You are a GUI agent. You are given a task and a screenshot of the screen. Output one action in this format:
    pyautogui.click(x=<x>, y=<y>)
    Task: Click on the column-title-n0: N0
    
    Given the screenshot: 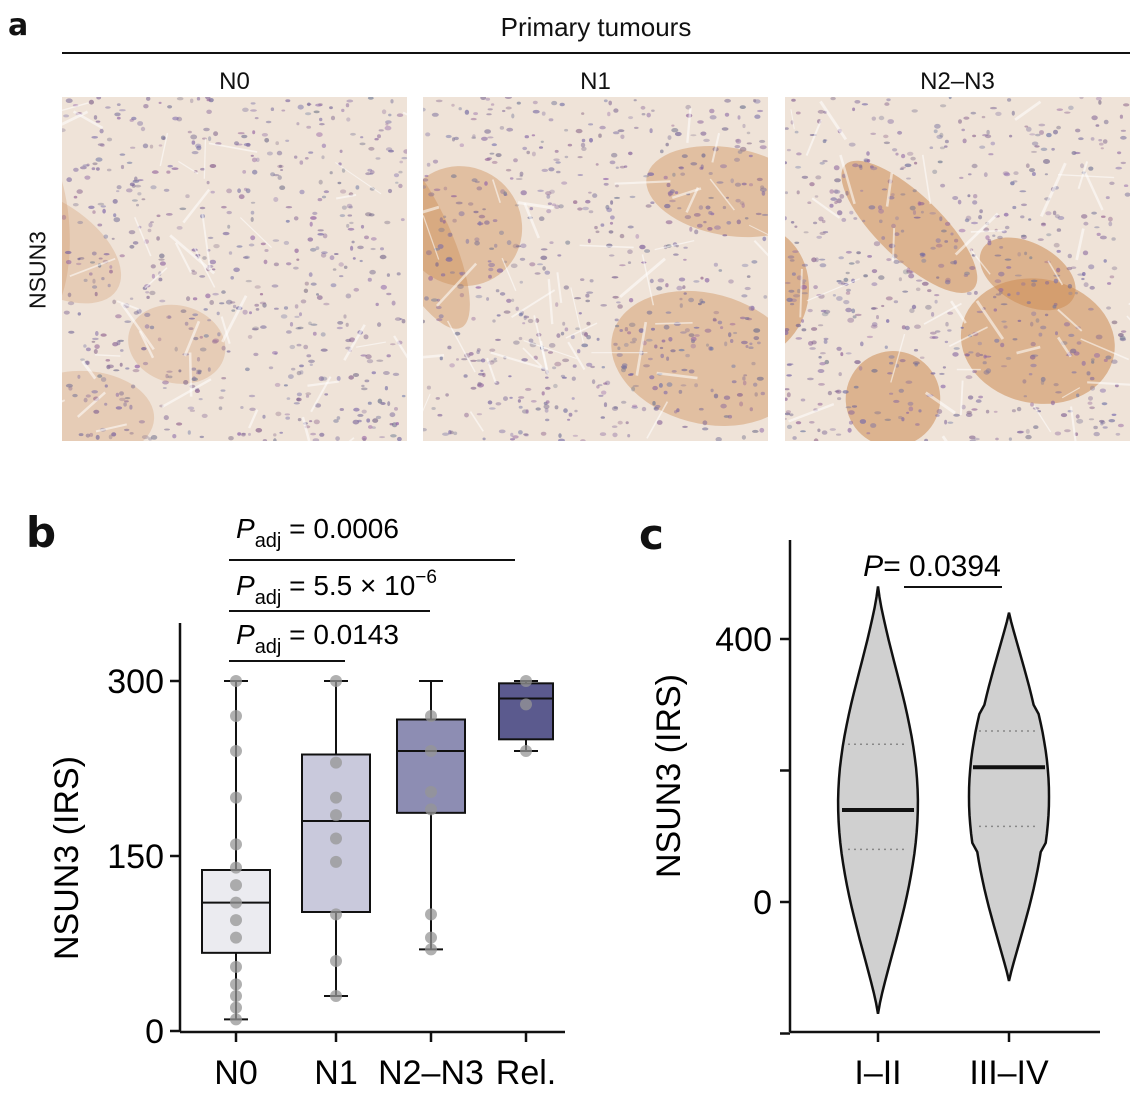 What is the action you would take?
    pyautogui.click(x=234, y=81)
    